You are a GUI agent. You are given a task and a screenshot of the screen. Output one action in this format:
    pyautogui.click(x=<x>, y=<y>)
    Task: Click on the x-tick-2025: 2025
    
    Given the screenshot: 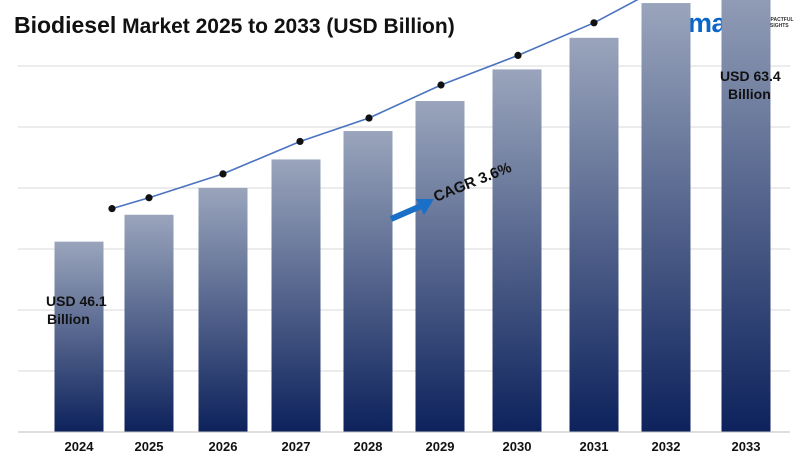 What is the action you would take?
    pyautogui.click(x=149, y=446)
    